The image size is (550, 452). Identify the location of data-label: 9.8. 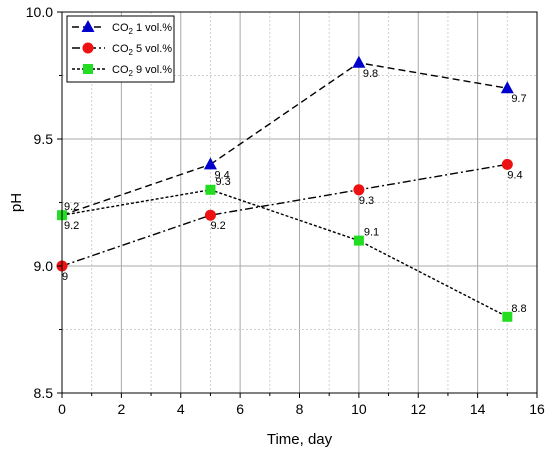
(370, 74).